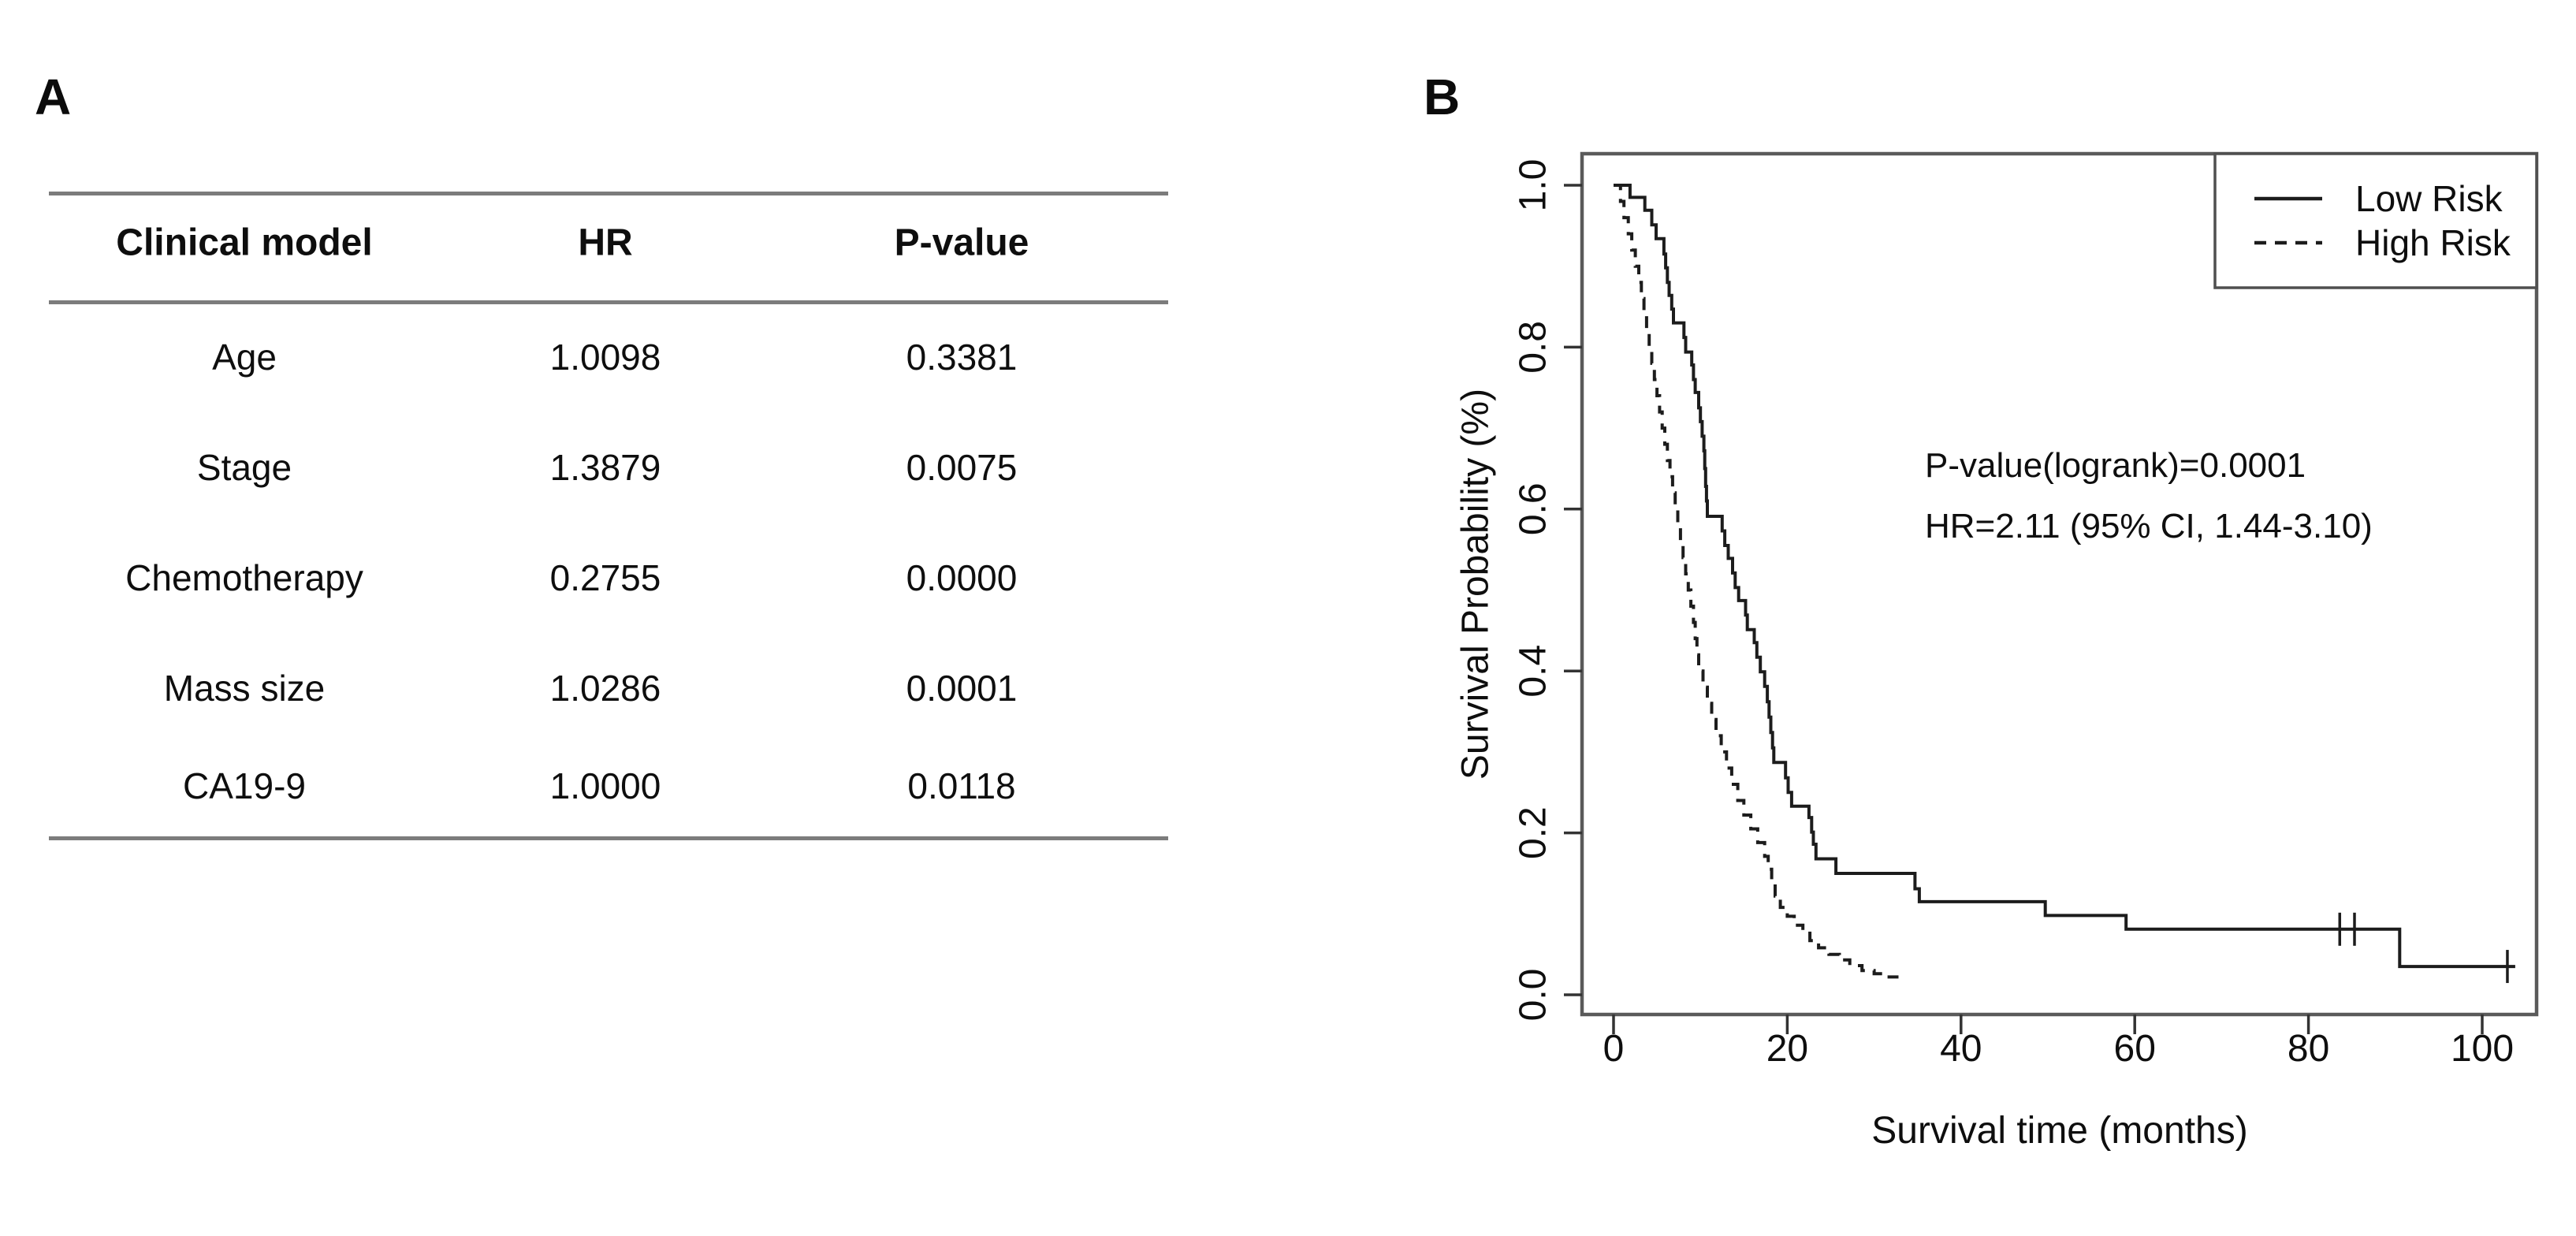 This screenshot has width=2576, height=1236. What do you see at coordinates (2115, 465) in the screenshot?
I see `pvalue-annotation: P-value(logrank)=0.0001` at bounding box center [2115, 465].